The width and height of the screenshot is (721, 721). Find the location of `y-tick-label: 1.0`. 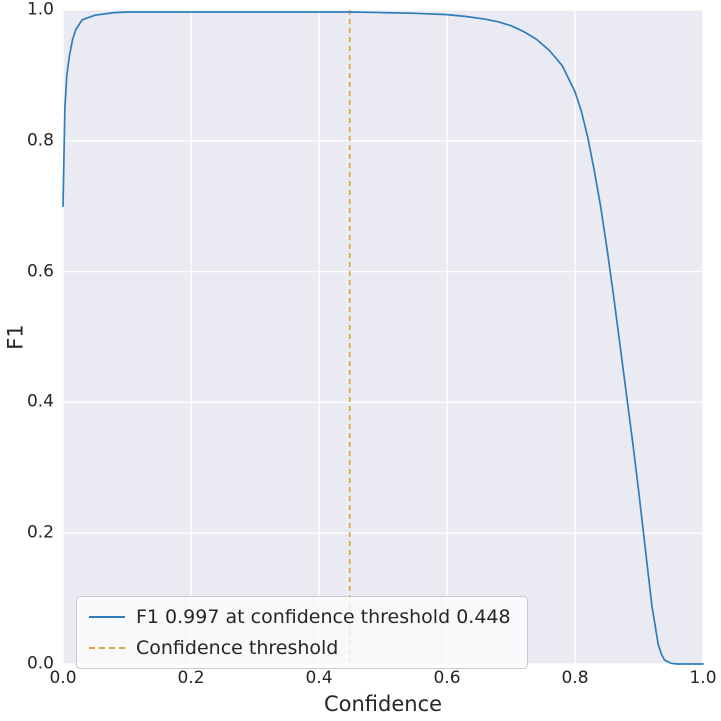

y-tick-label: 1.0 is located at coordinates (40, 10).